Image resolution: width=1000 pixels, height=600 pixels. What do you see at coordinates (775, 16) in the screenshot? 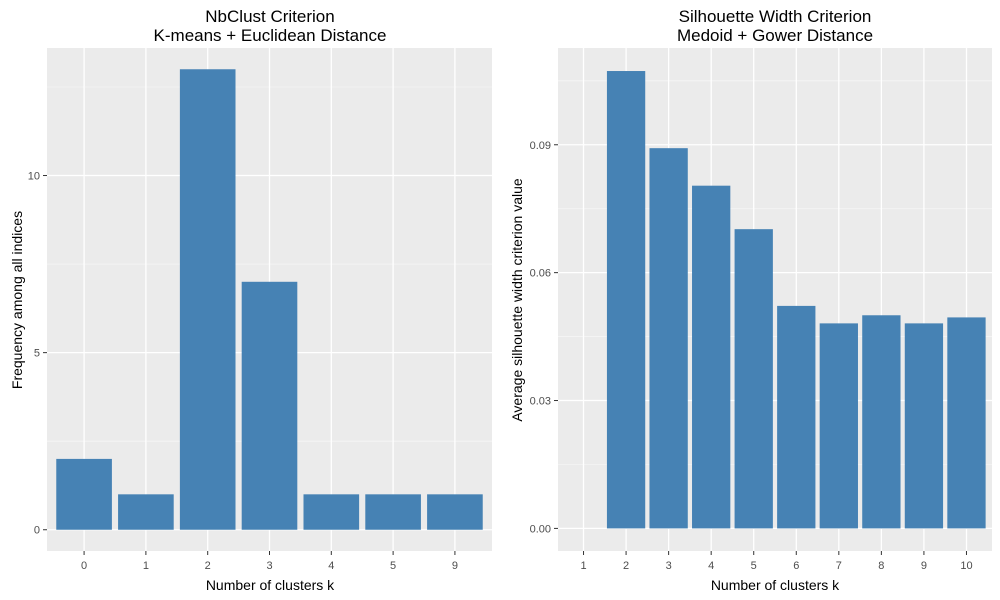
I see `chart-title: Silhouette Width Criterion` at bounding box center [775, 16].